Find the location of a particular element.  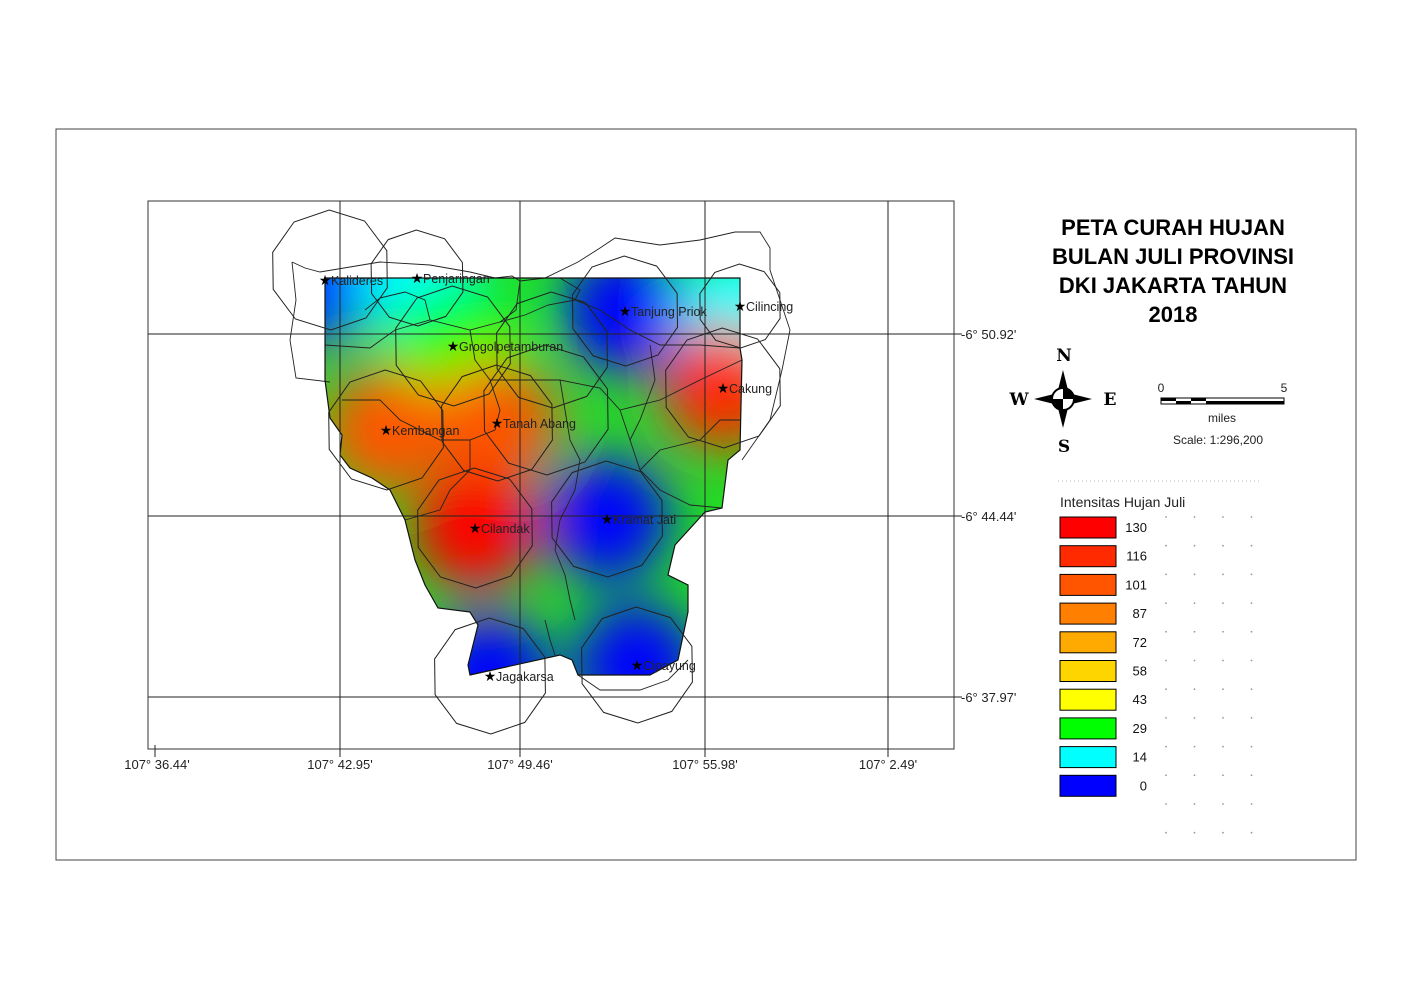

station-label: Cipayung is located at coordinates (669, 666).